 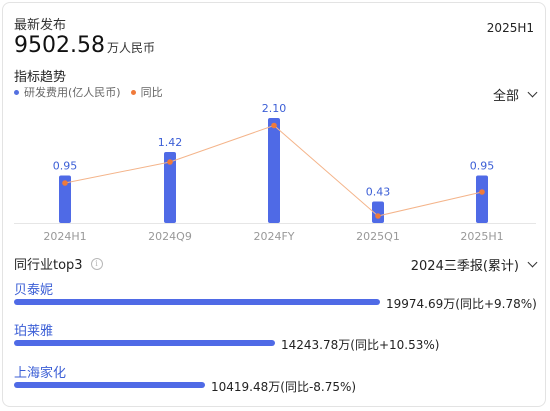 I want to click on report-period-dropdown: 2024三季报(累计), so click(x=474, y=264).